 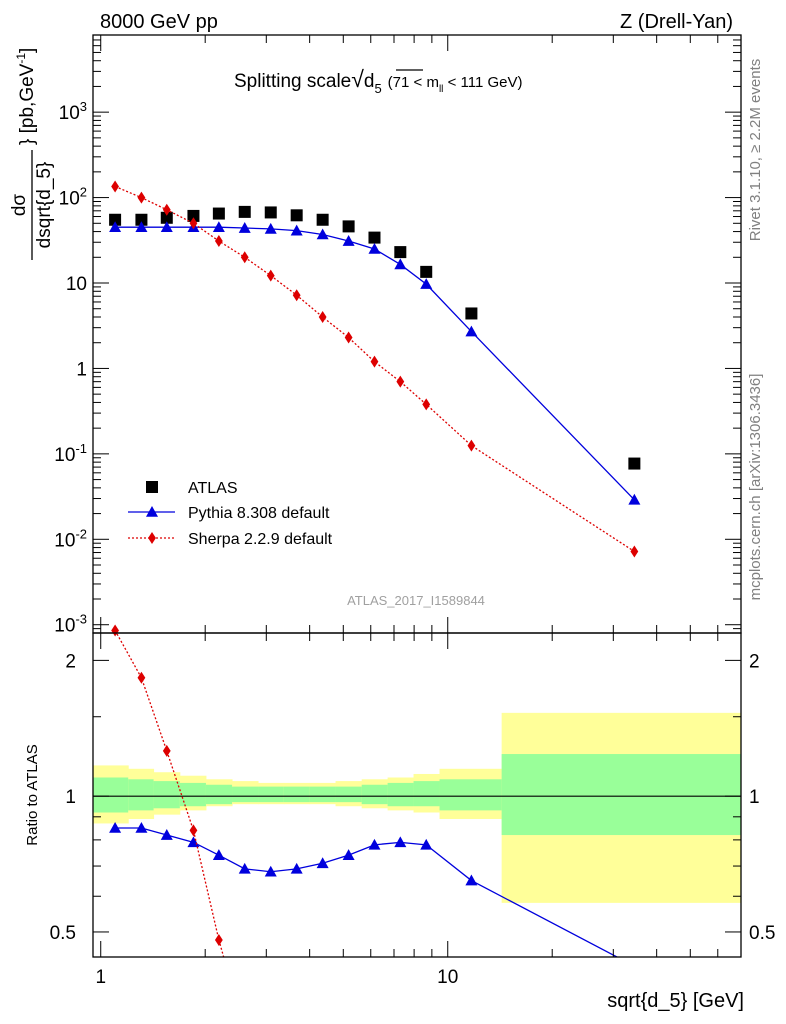 What do you see at coordinates (44, 205) in the screenshot?
I see `ylabel-denominator: dsqrt{d_5}` at bounding box center [44, 205].